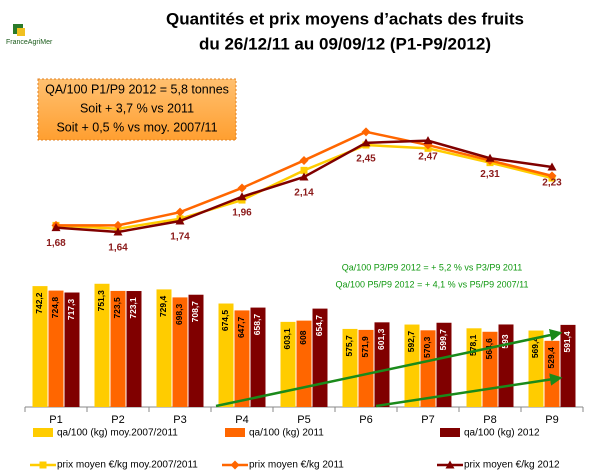  I want to click on bar-value-label: 647,7, so click(241, 328).